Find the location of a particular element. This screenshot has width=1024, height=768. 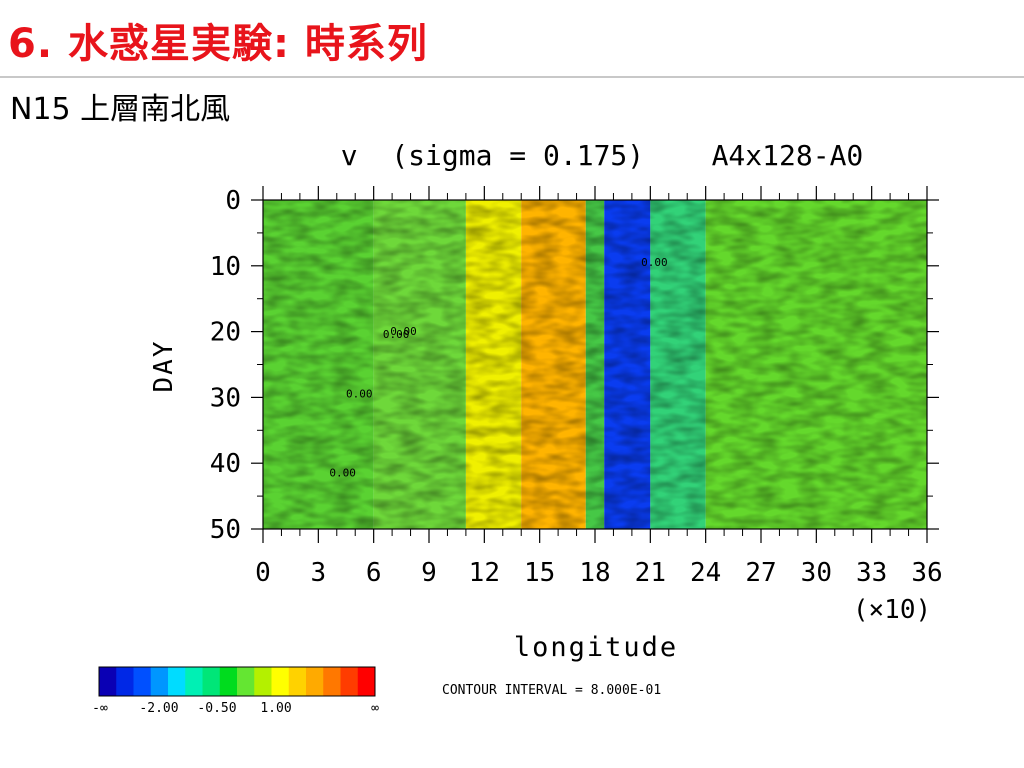

y-tick-label: 40 is located at coordinates (225, 464).